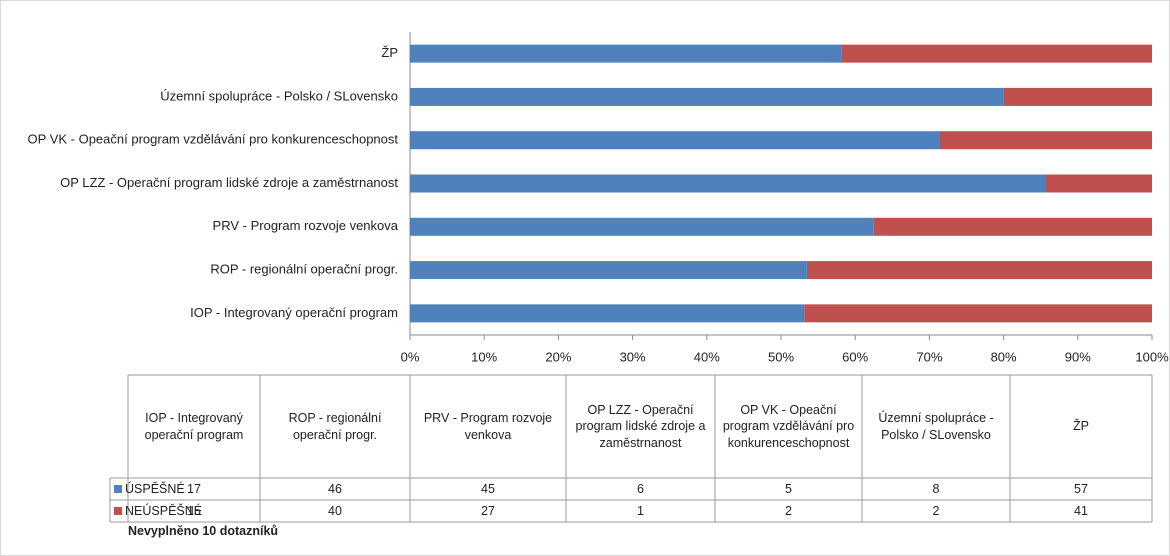 This screenshot has width=1170, height=556. What do you see at coordinates (640, 488) in the screenshot?
I see `table-value: 6` at bounding box center [640, 488].